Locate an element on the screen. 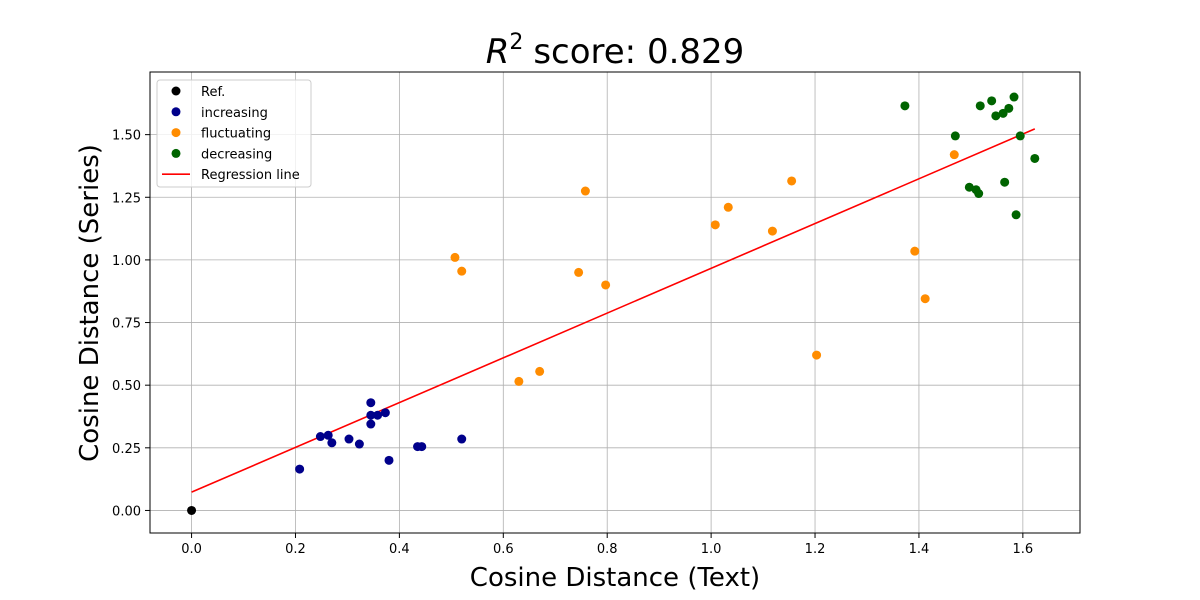  title-math-symbol: R is located at coordinates (498, 52).